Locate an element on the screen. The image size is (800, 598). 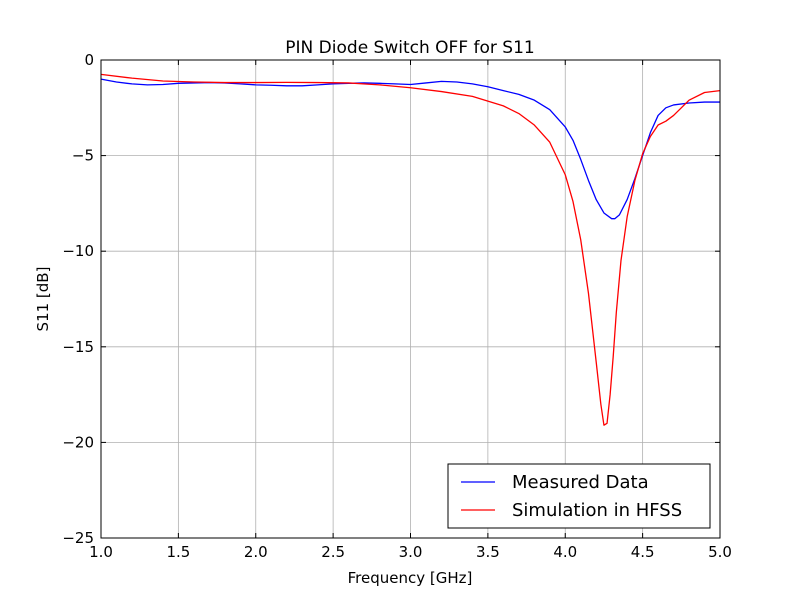
x-tick-label: 1.5 is located at coordinates (178, 552).